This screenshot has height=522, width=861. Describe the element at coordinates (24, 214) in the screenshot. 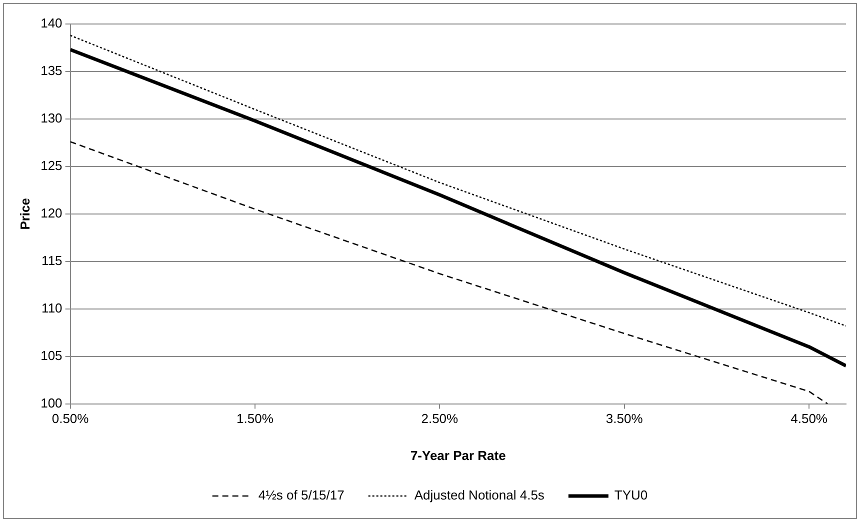

I see `y-axis-title: Price` at that location.